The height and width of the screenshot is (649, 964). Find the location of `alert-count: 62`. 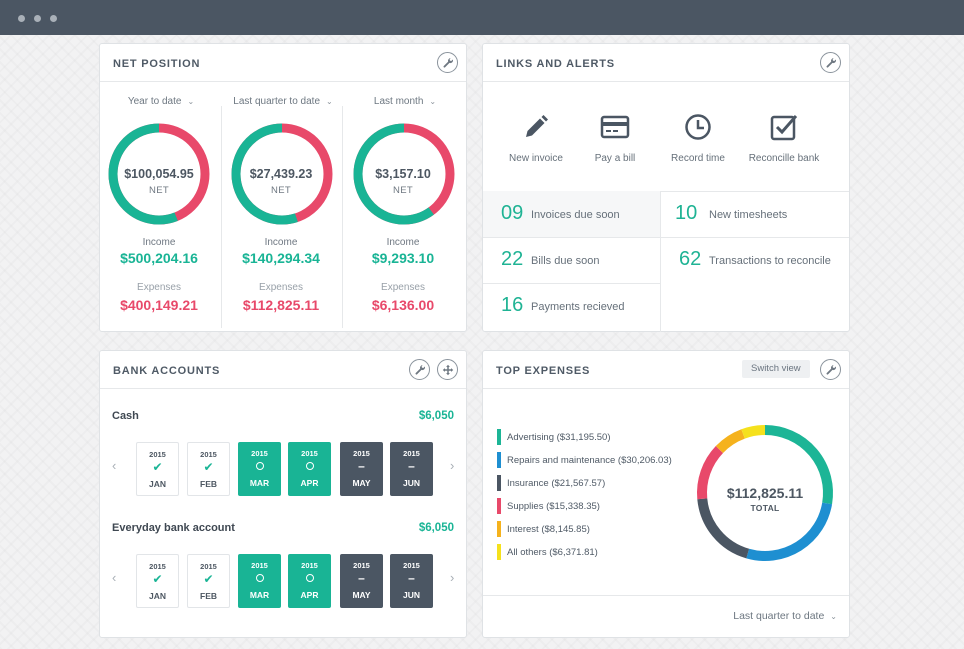

alert-count: 62 is located at coordinates (690, 259).